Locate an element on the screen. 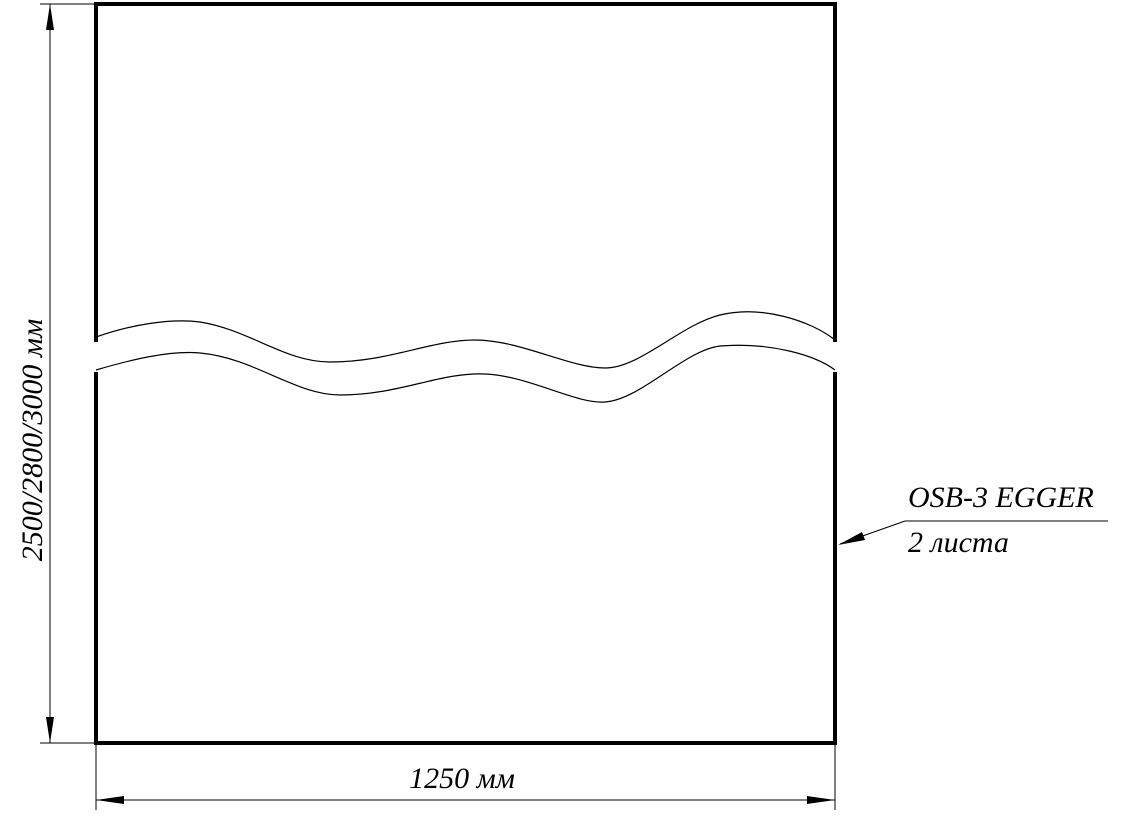 The width and height of the screenshot is (1128, 818). callout-quantity: 2 листа is located at coordinates (958, 542).